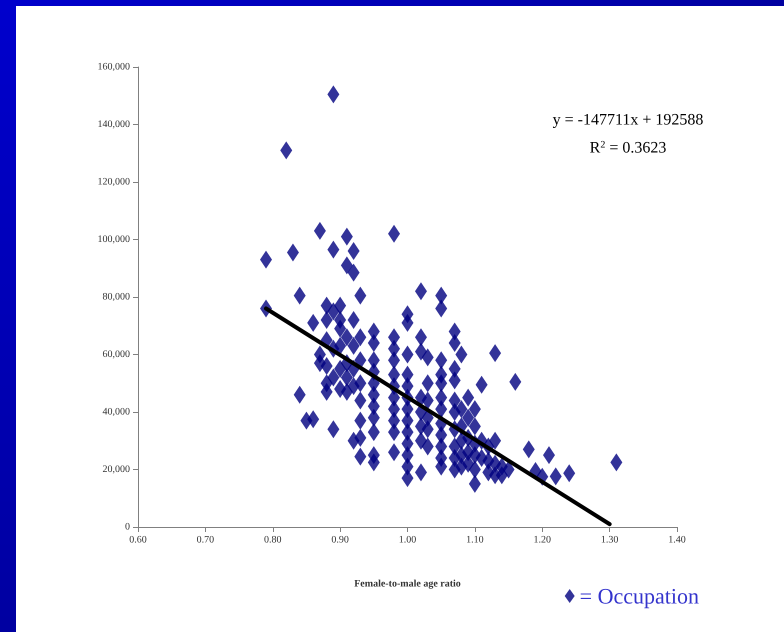 This screenshot has width=784, height=632. What do you see at coordinates (116, 297) in the screenshot?
I see `y-tick-label: 80,000` at bounding box center [116, 297].